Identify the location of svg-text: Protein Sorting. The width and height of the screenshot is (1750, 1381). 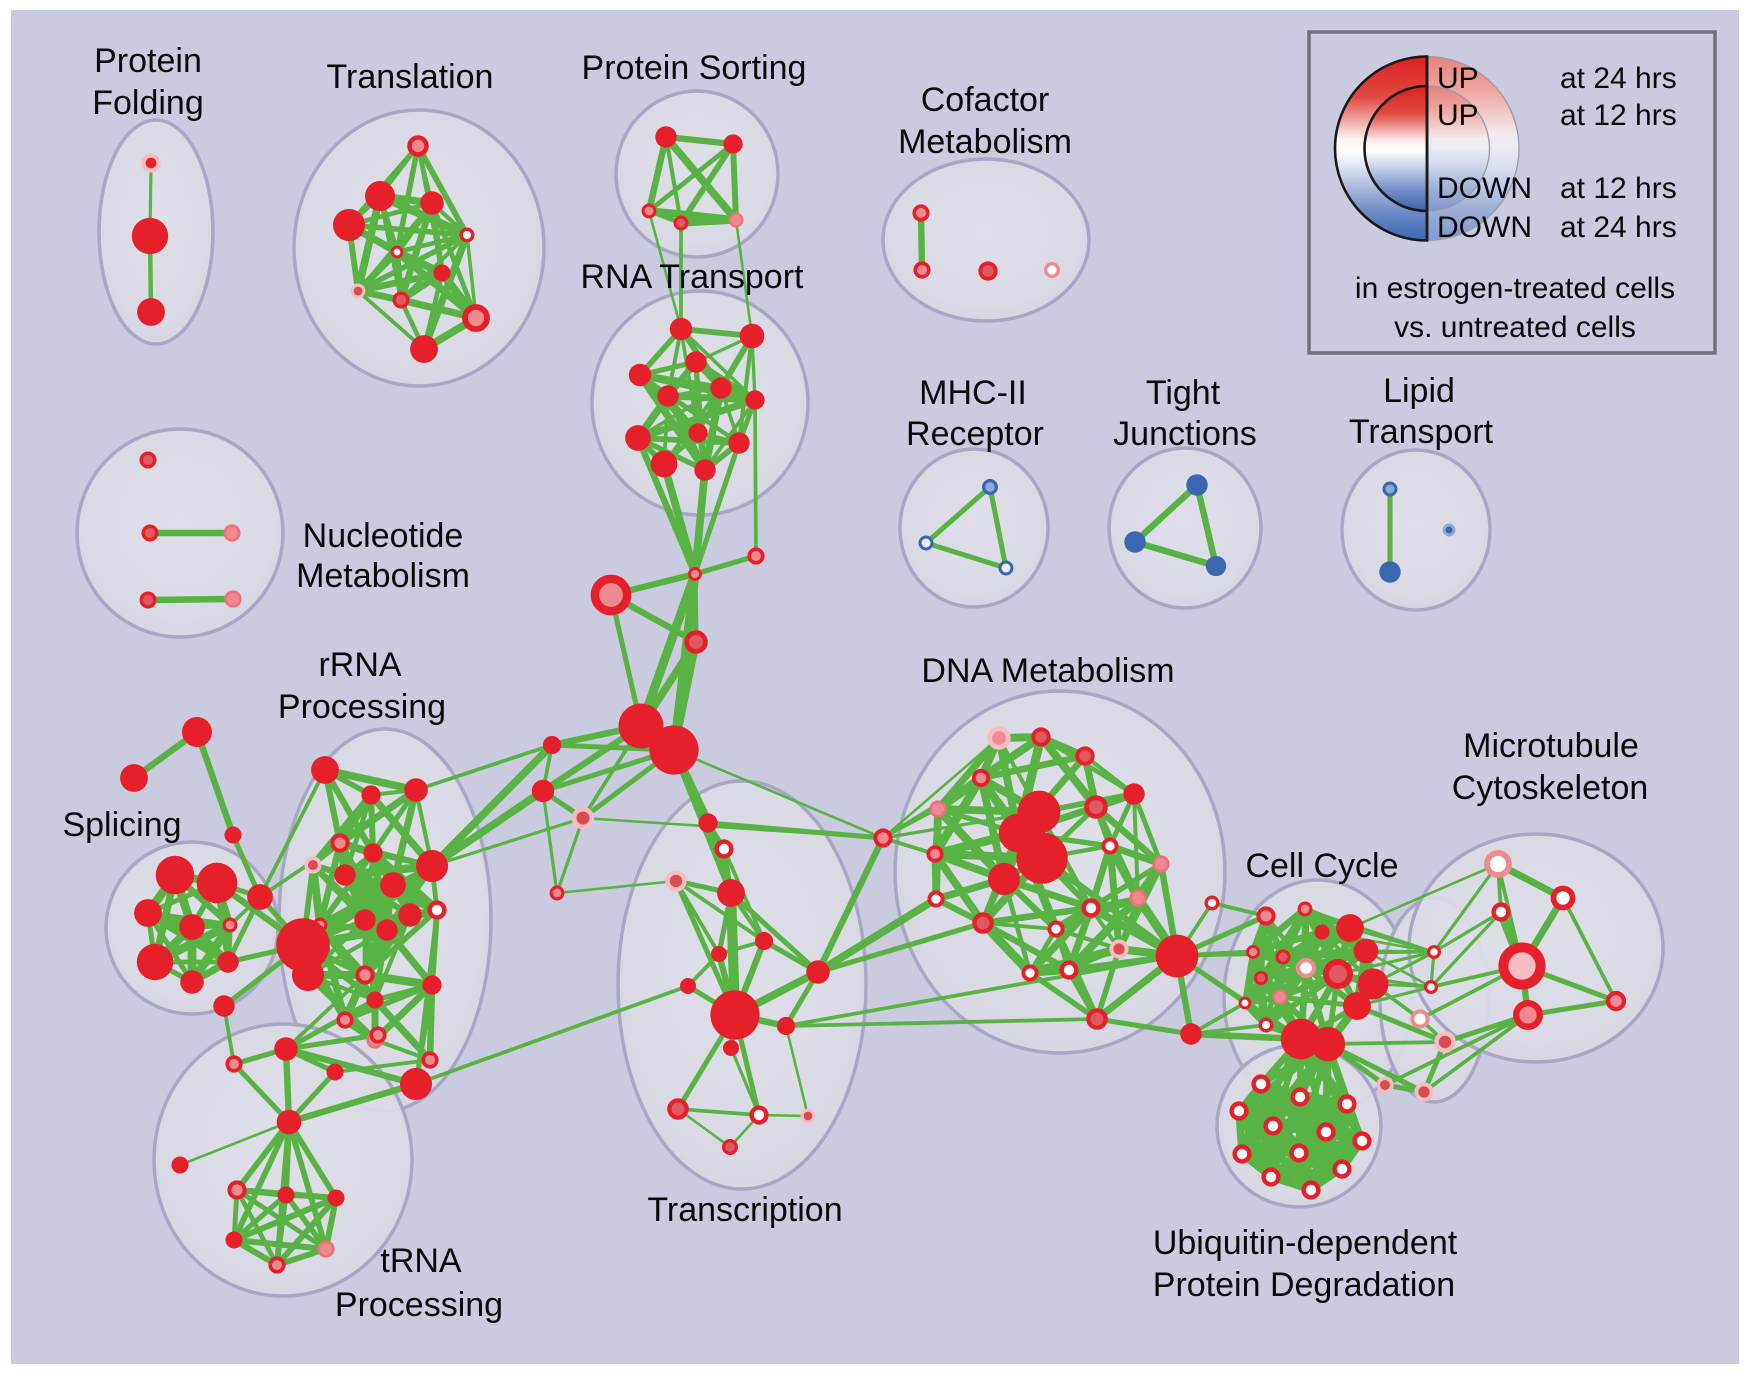
(694, 68).